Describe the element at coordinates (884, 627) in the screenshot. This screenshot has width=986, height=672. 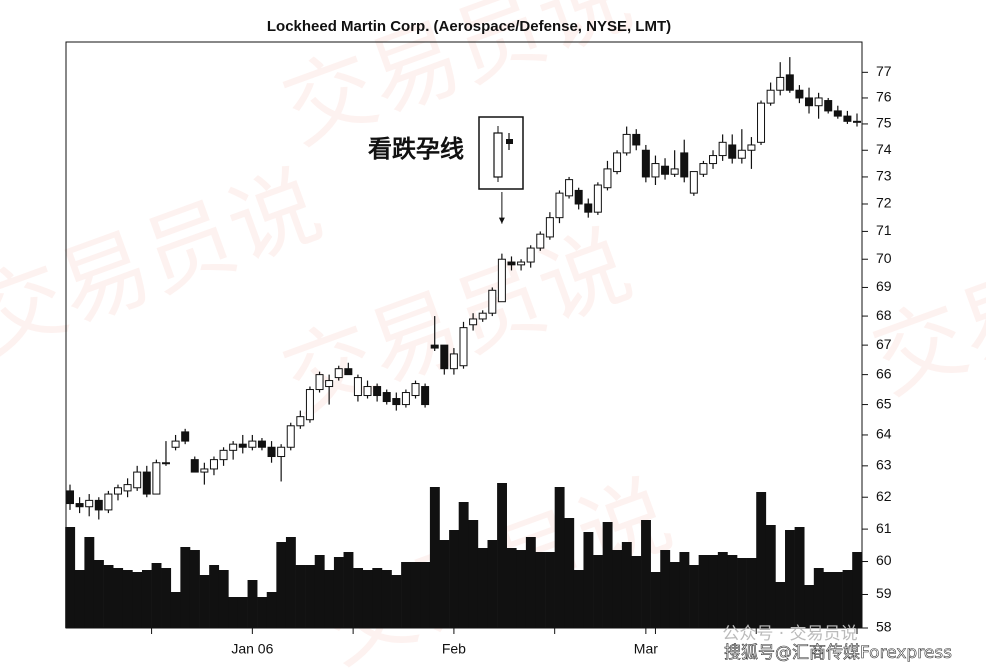
I see `y-tick-label: 58` at that location.